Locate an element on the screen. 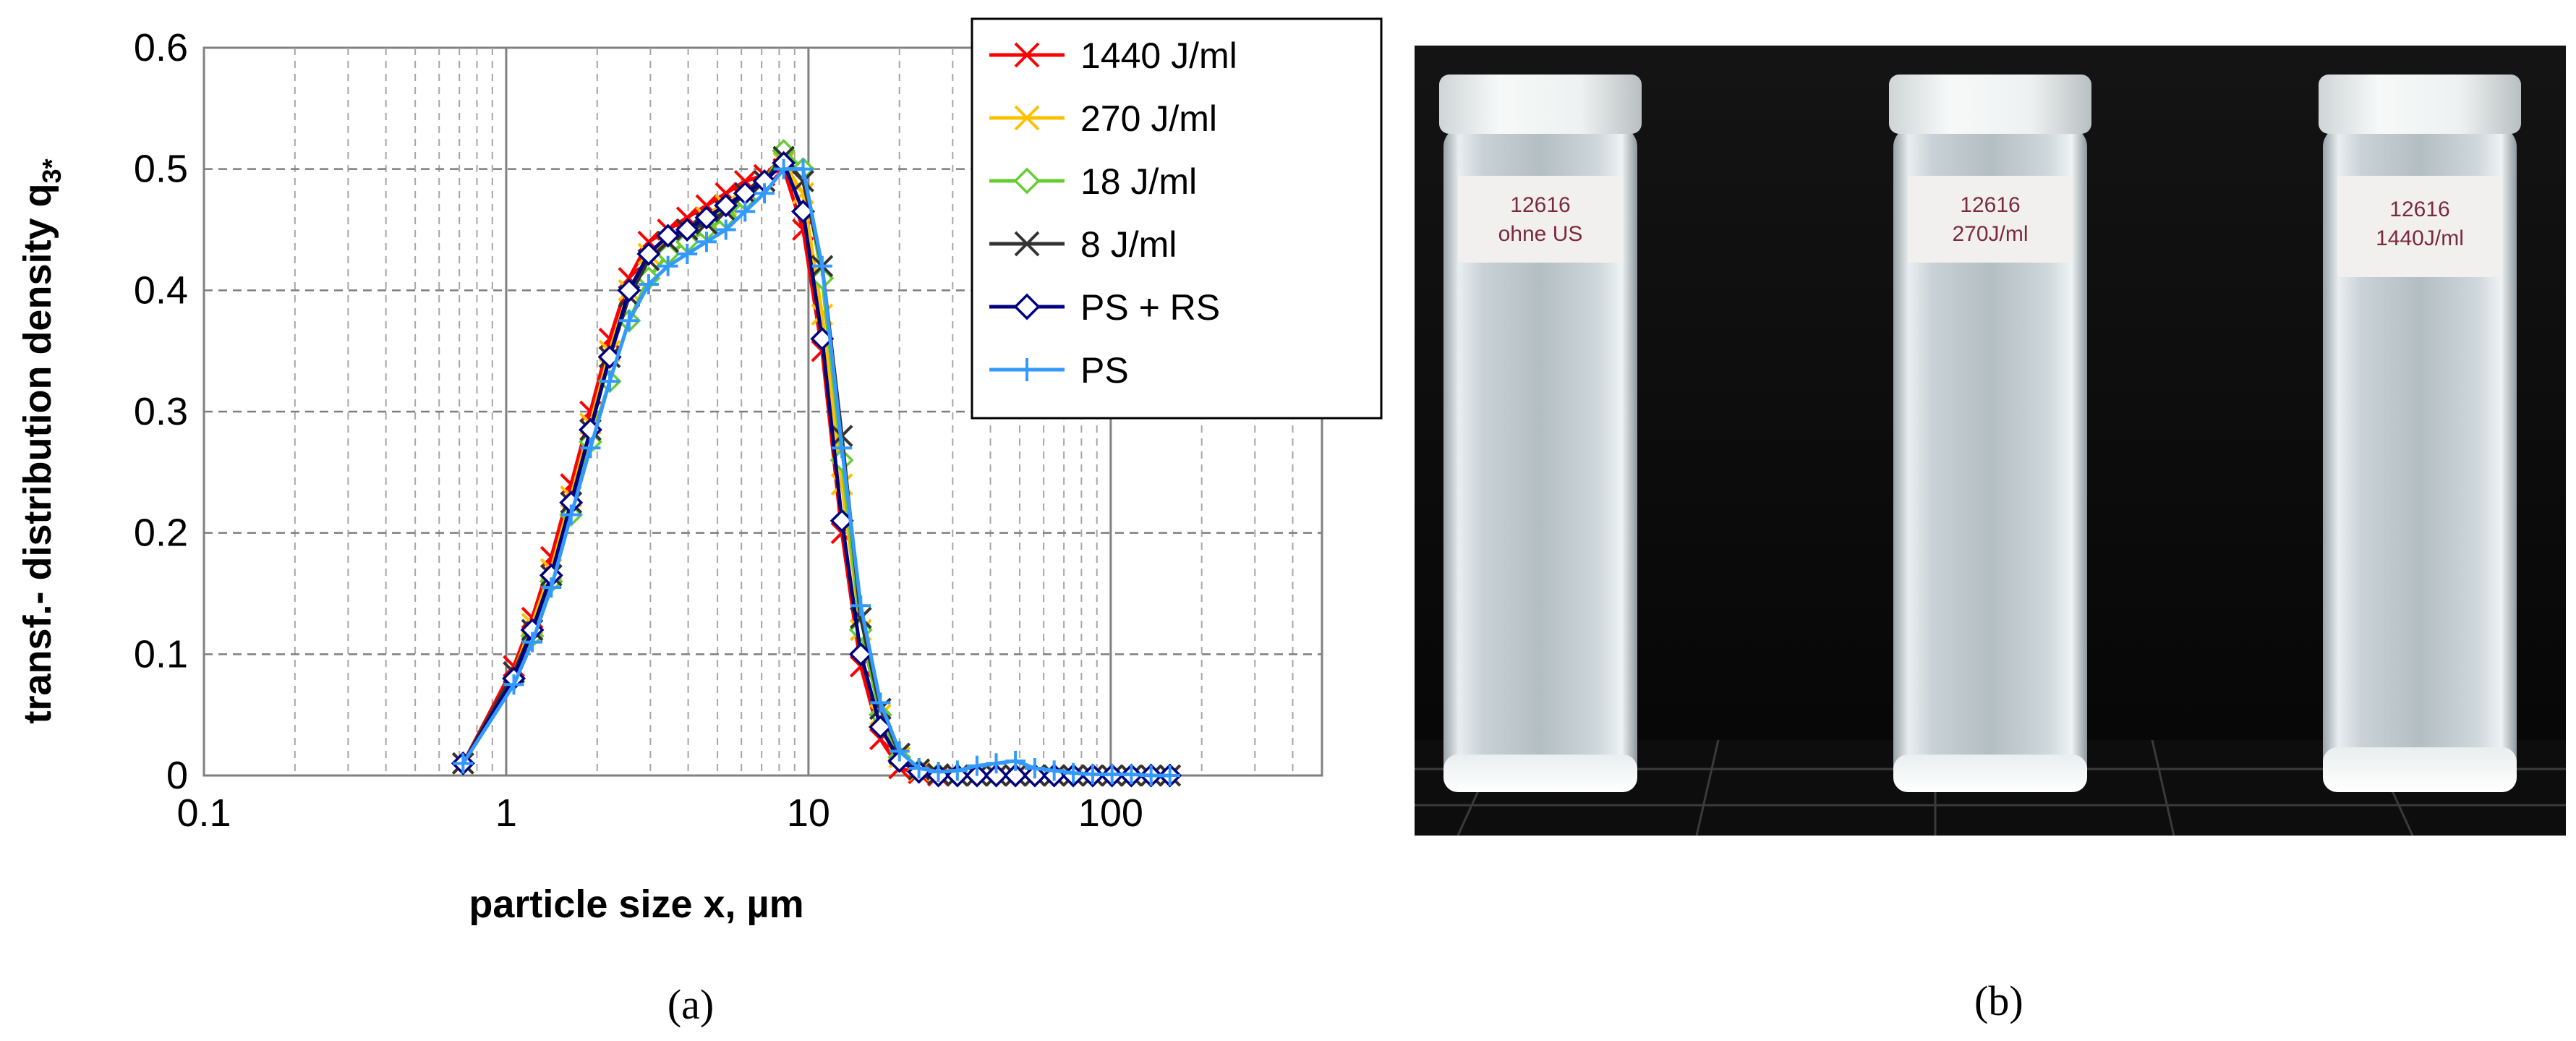 The width and height of the screenshot is (2576, 1041). vial-1-label-line2: ohne US is located at coordinates (1540, 234).